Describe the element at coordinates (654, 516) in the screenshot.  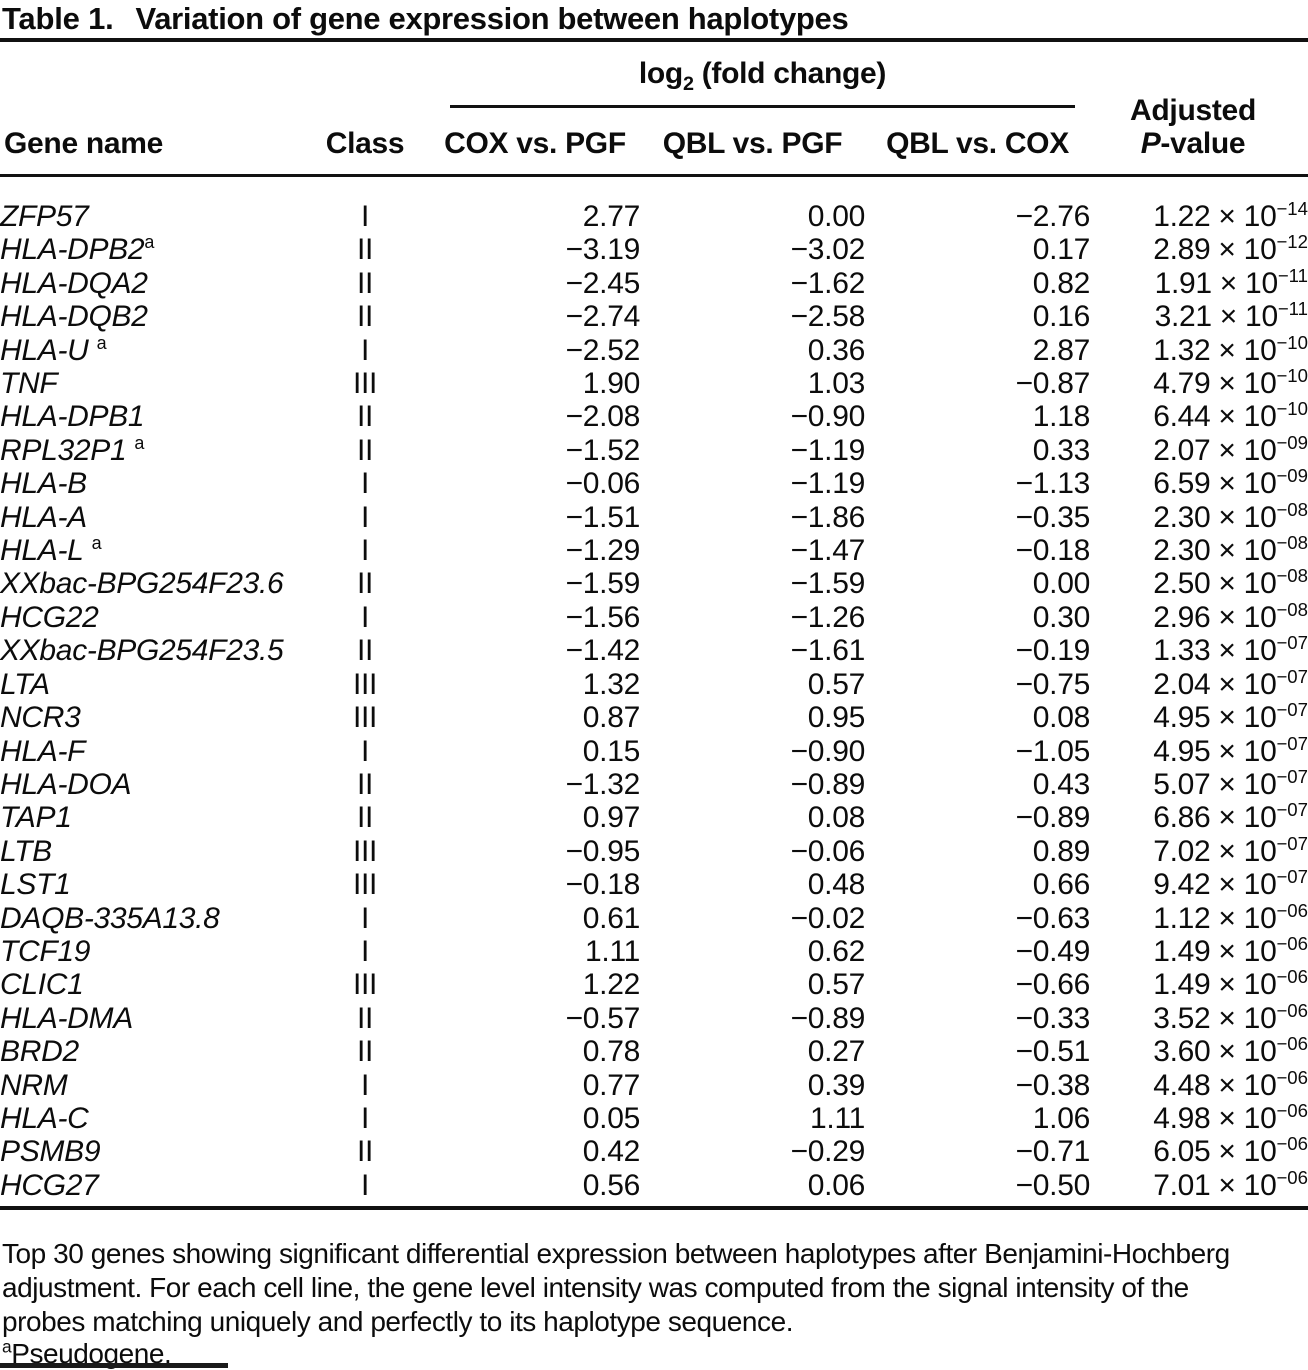
I see `table-row: HLA-A I −1.51 −1.86 −0.35 2.30 × 10−08` at that location.